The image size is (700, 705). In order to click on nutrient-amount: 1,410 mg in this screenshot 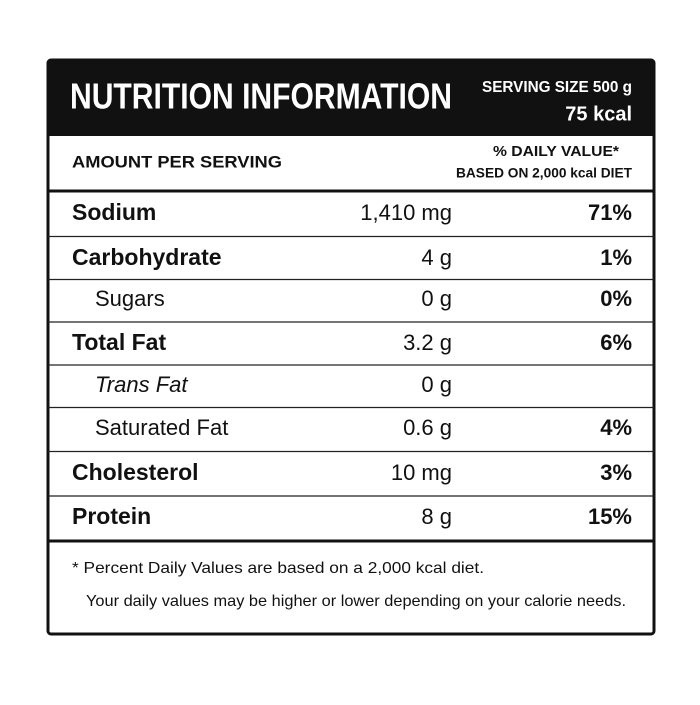, I will do `click(406, 212)`.